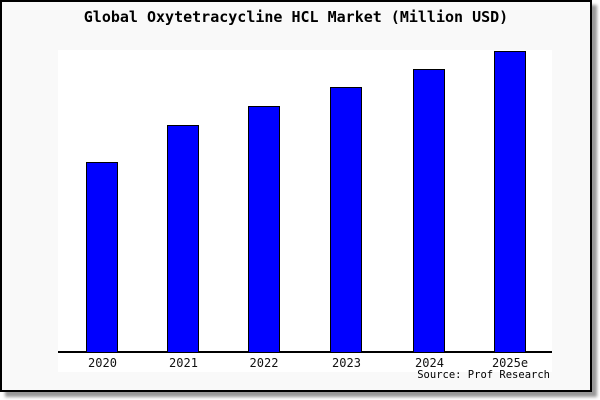 The image size is (600, 400). What do you see at coordinates (510, 363) in the screenshot?
I see `x-tick-label-2025e: 2025e` at bounding box center [510, 363].